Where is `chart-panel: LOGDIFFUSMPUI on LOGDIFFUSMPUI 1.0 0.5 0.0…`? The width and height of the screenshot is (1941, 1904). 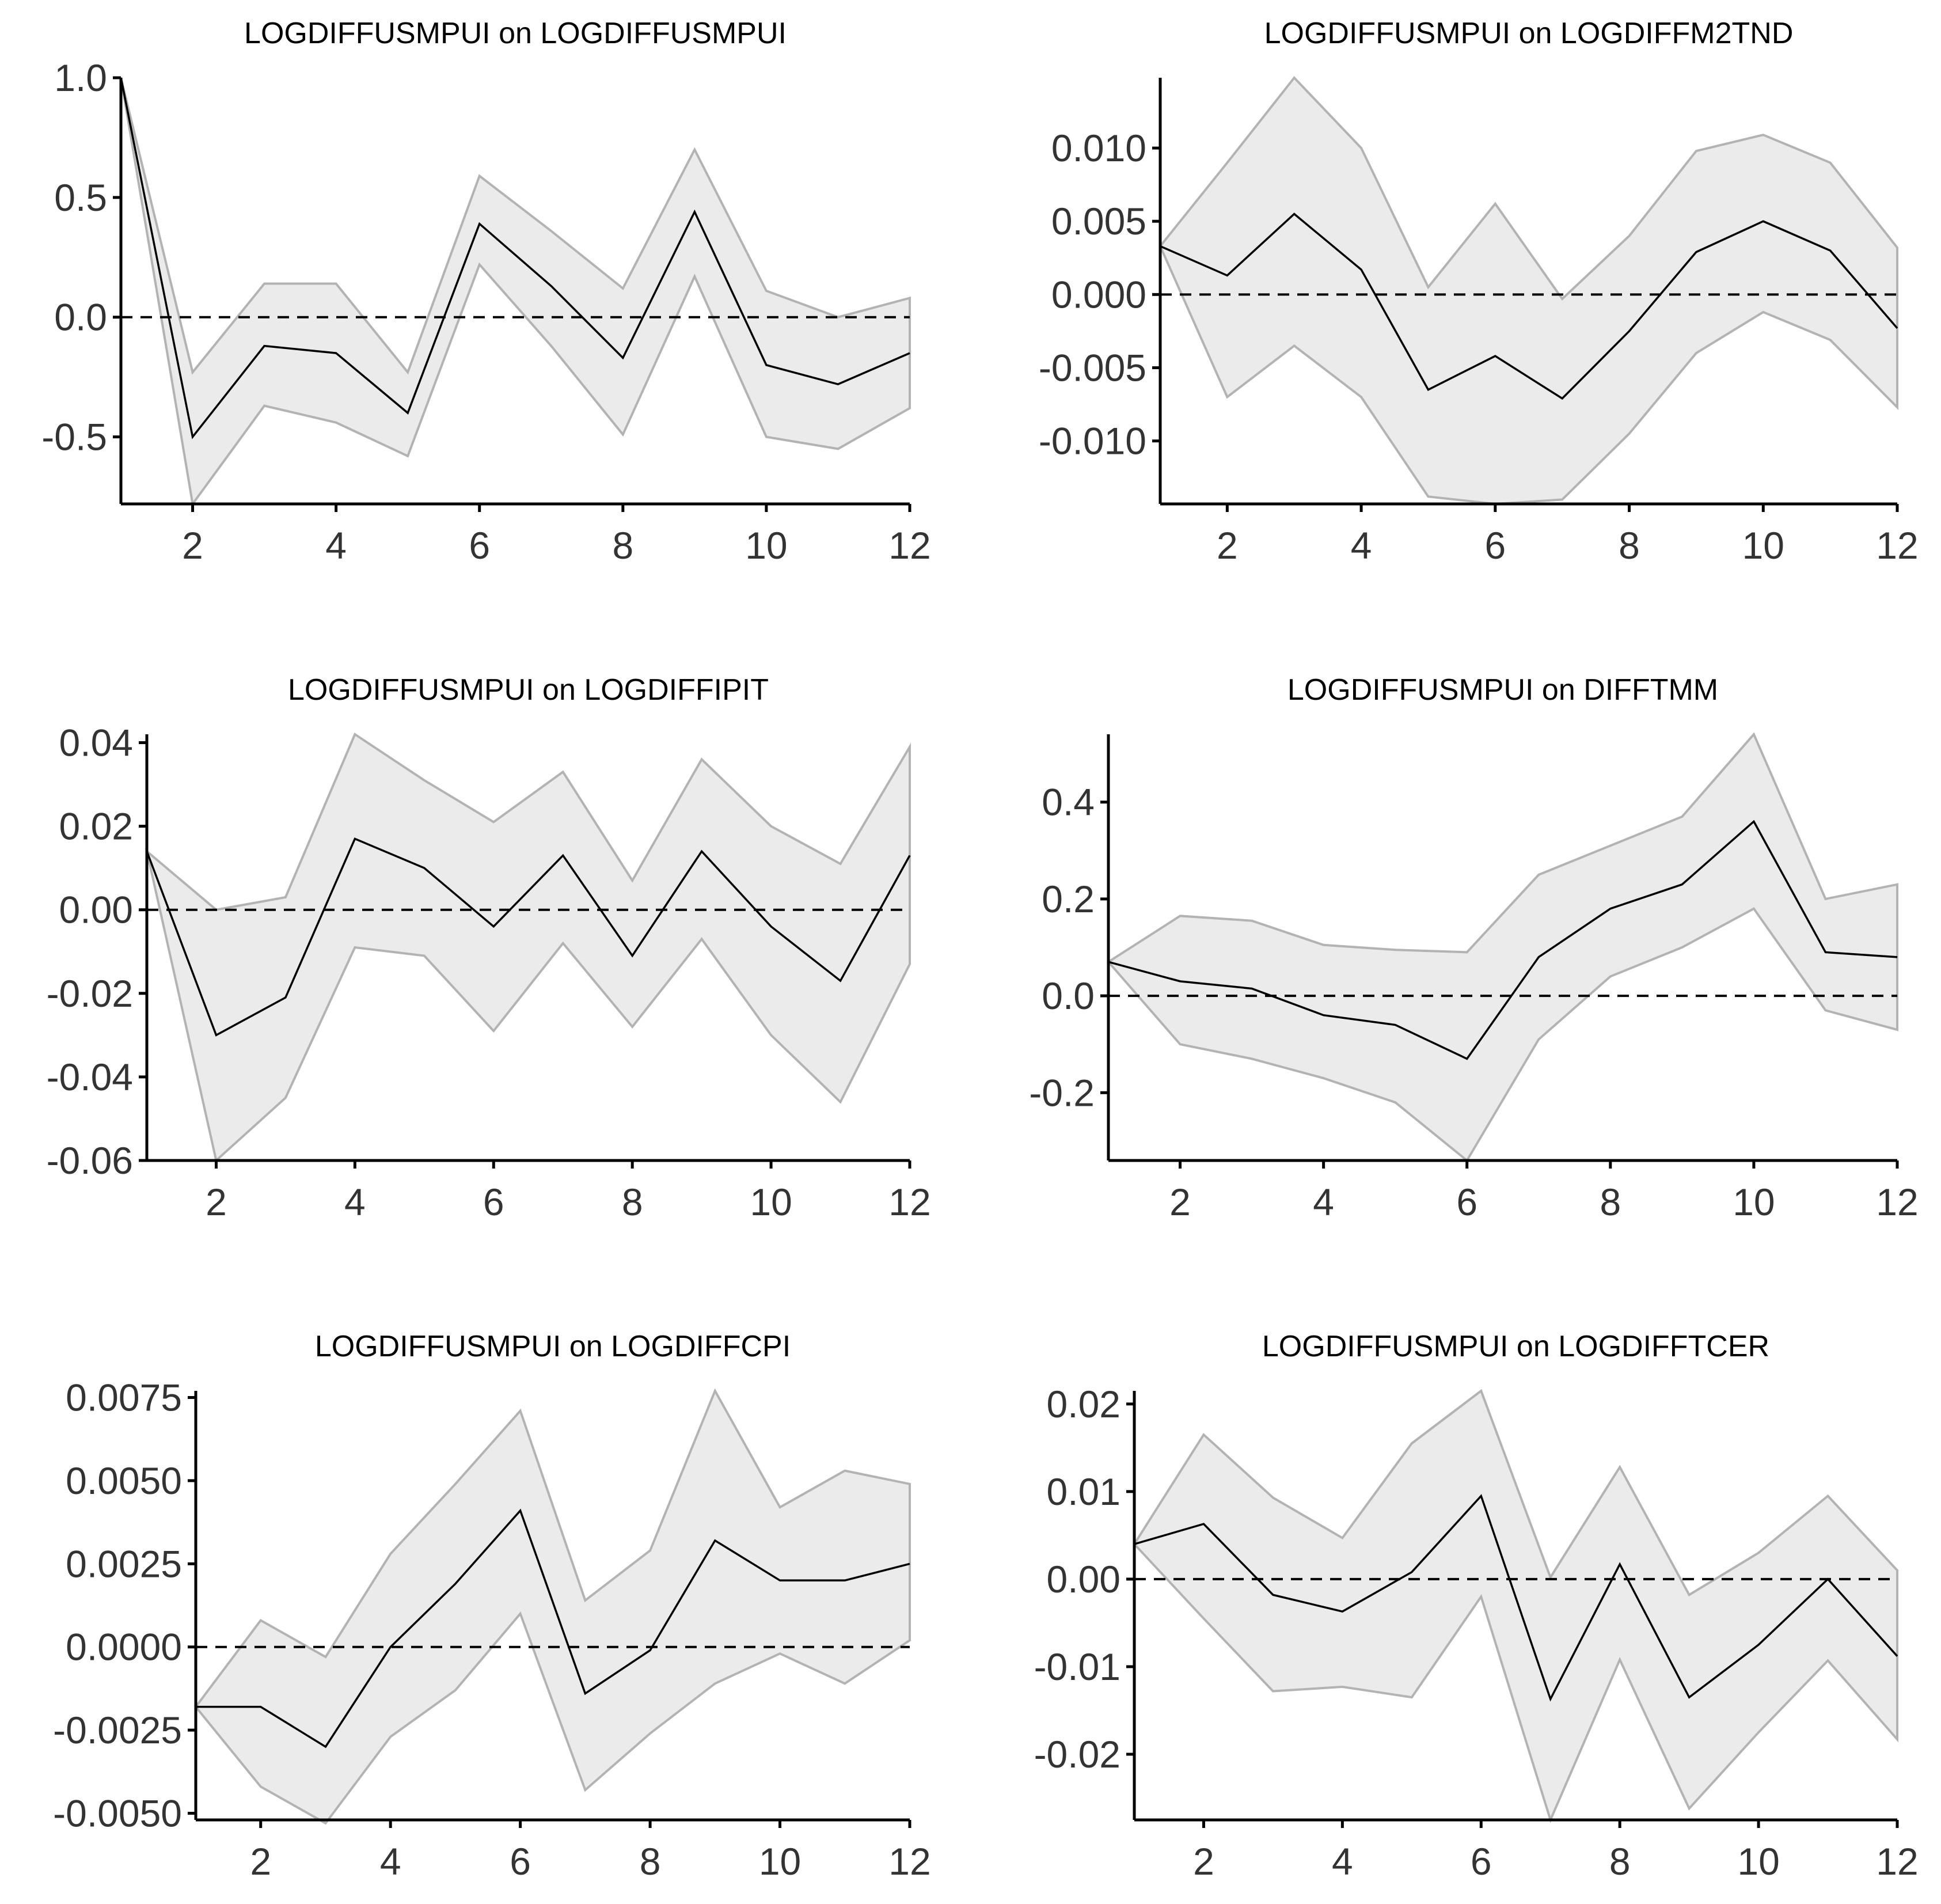 chart-panel: LOGDIFFUSMPUI on LOGDIFFUSMPUI 1.0 0.5 0.0… is located at coordinates (485, 292).